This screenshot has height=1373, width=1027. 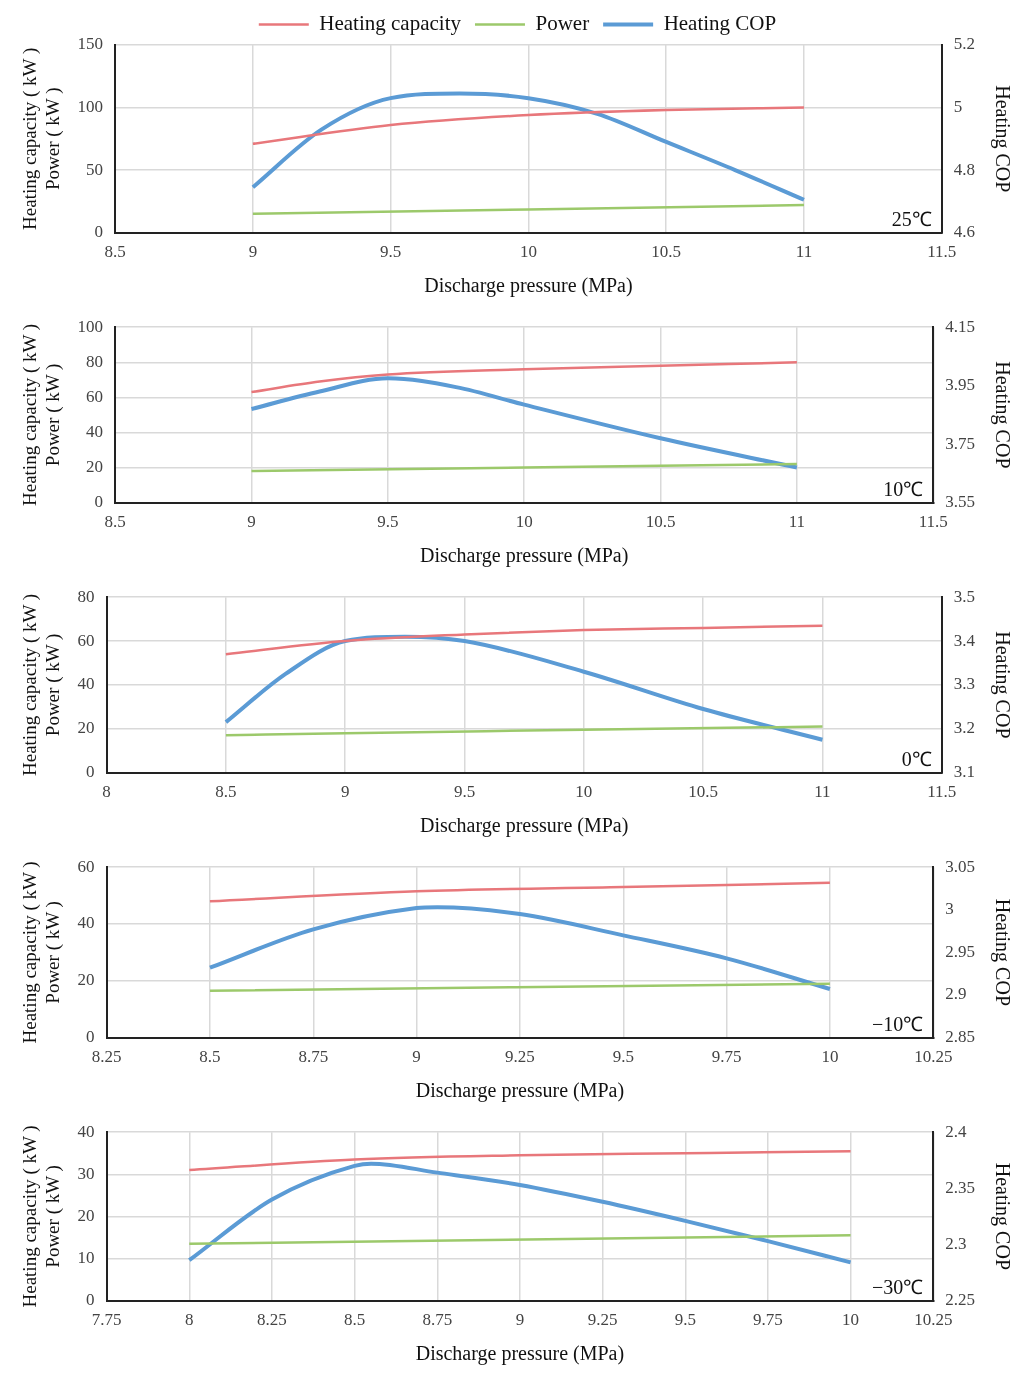 What do you see at coordinates (562, 23) in the screenshot?
I see `legend-label: Power` at bounding box center [562, 23].